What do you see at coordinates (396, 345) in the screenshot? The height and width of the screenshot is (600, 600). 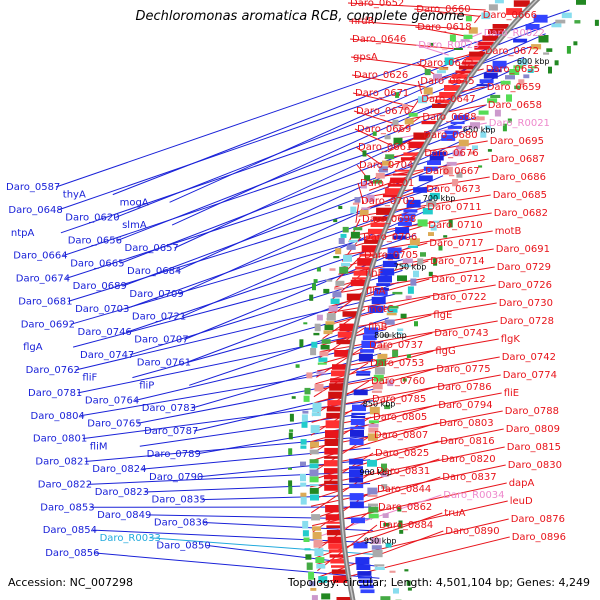 I see `gene-label: Daro_0737` at bounding box center [396, 345].